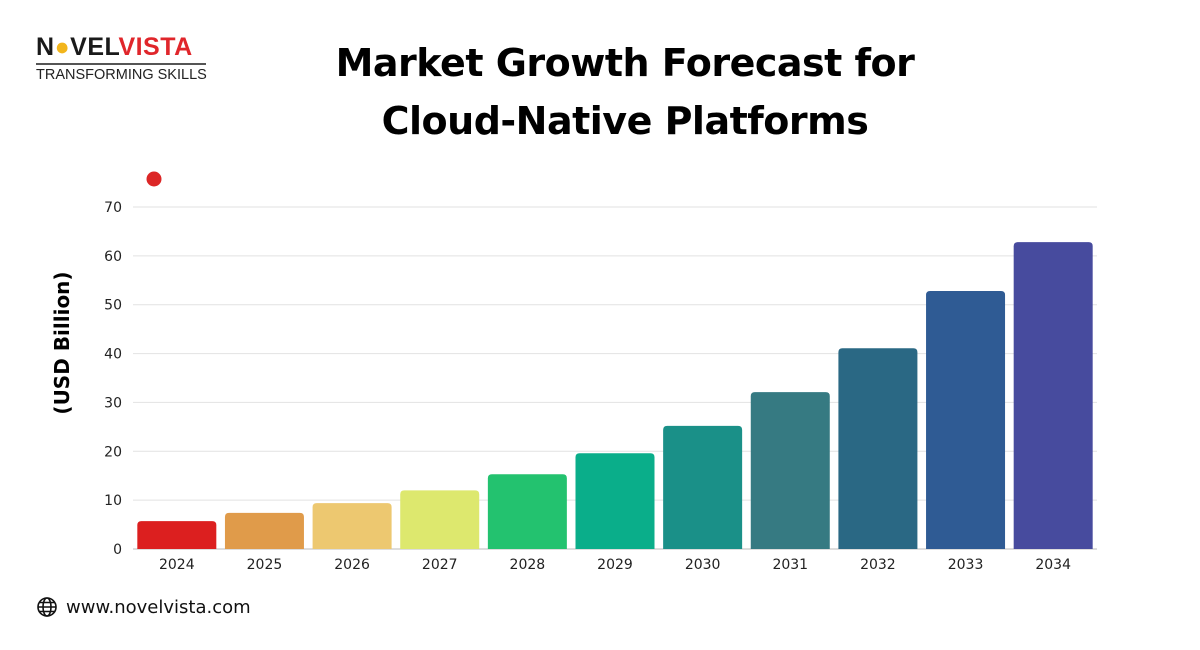  I want to click on bar-2032, so click(878, 448).